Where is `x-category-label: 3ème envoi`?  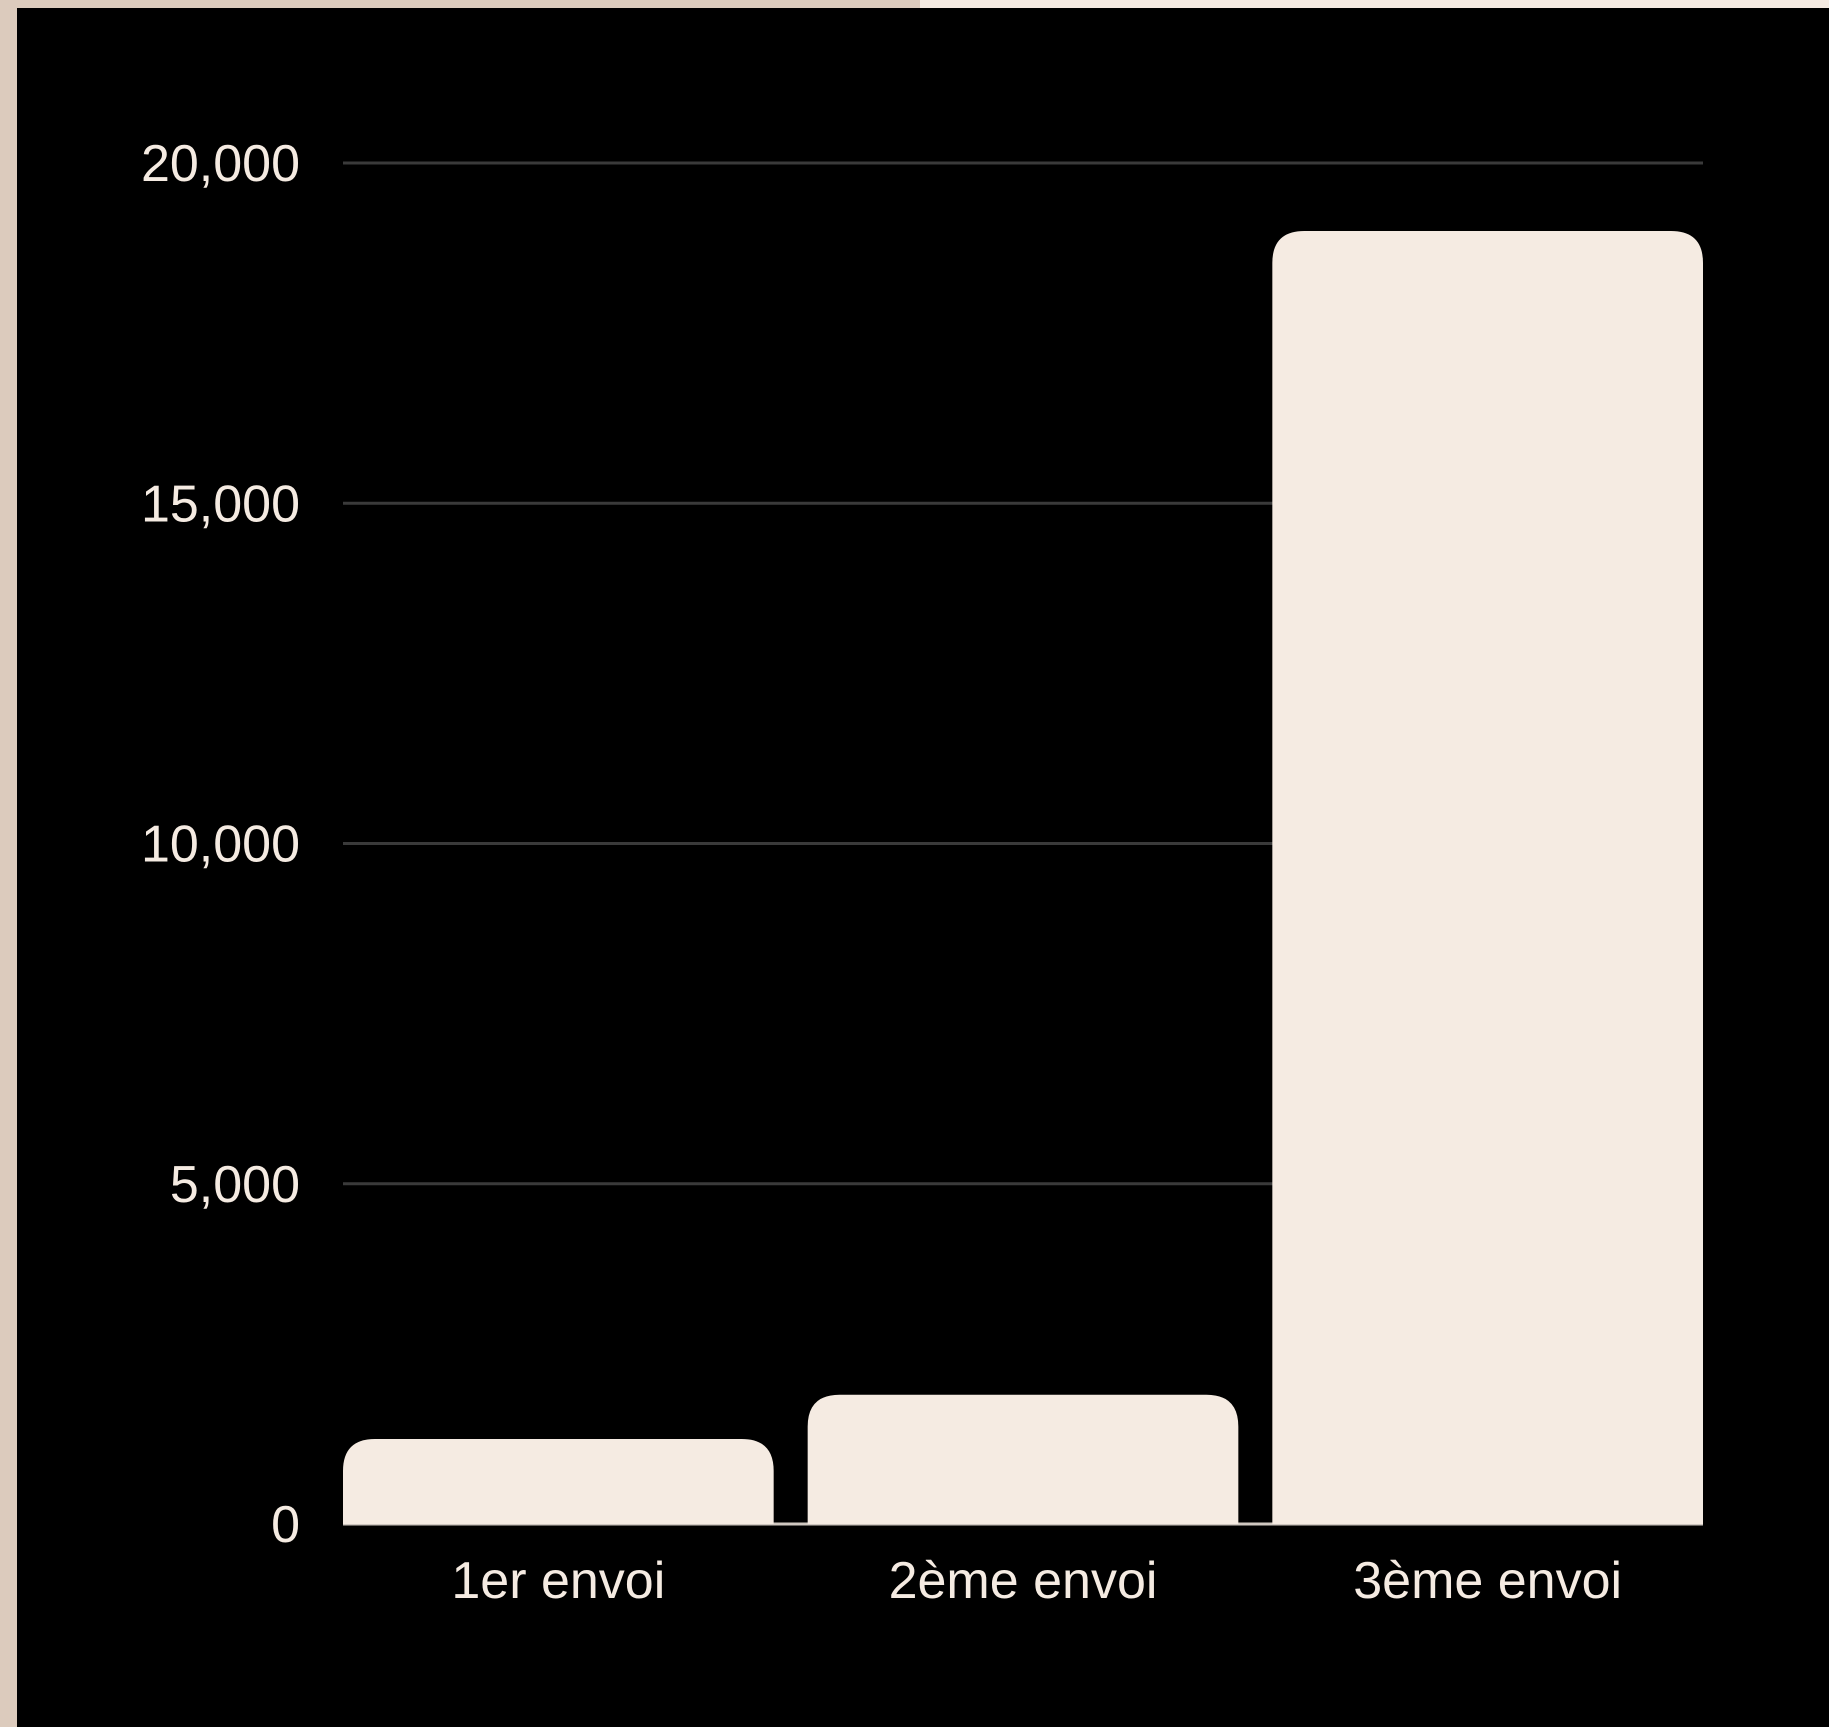 x-category-label: 3ème envoi is located at coordinates (1487, 1581).